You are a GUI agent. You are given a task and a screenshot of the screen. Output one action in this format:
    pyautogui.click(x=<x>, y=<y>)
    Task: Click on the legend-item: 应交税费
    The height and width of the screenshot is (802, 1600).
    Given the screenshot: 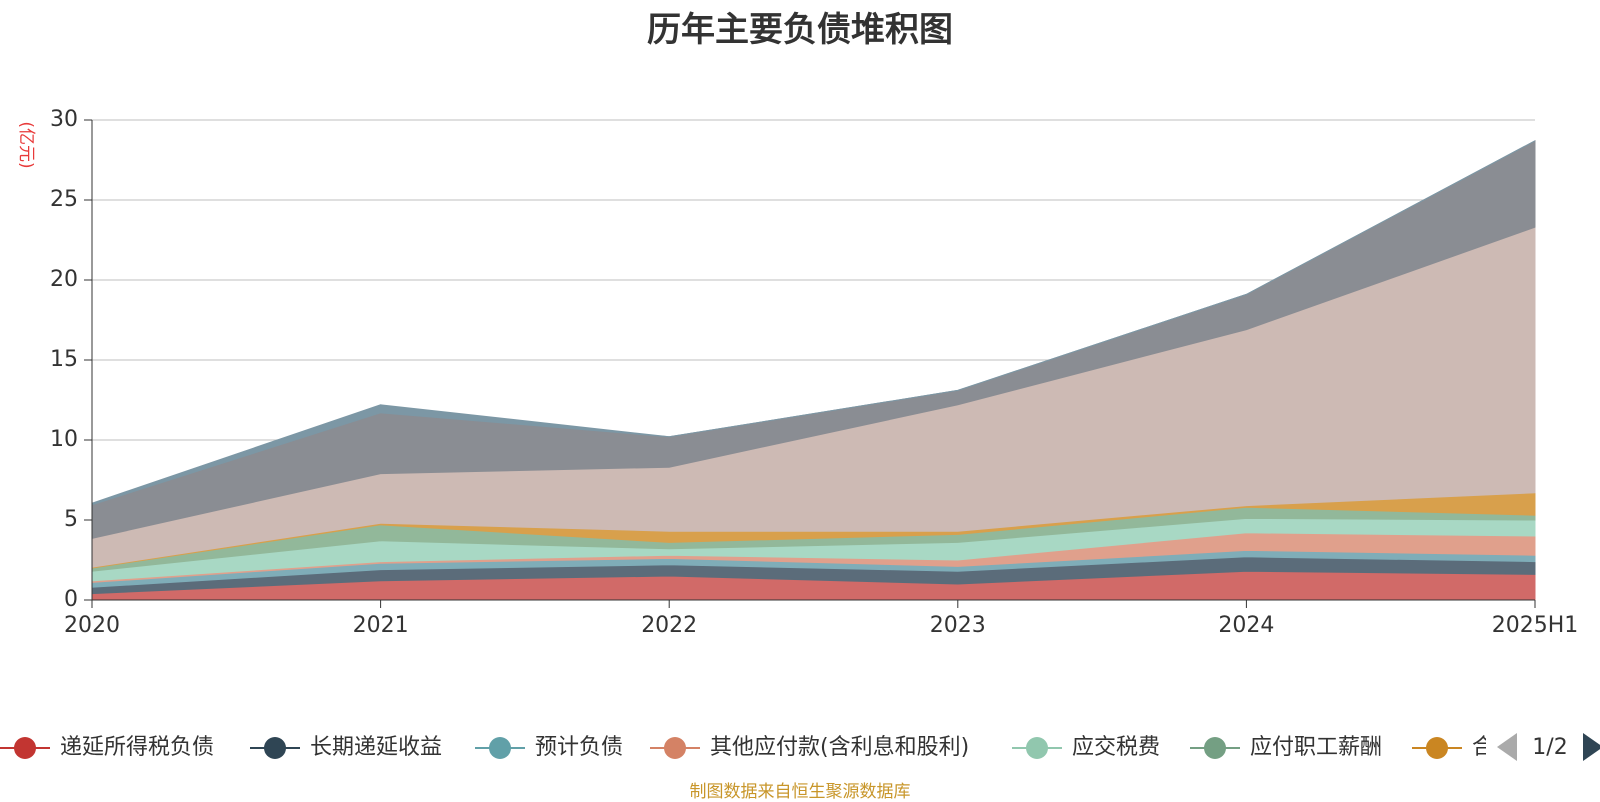 What is the action you would take?
    pyautogui.click(x=1086, y=747)
    